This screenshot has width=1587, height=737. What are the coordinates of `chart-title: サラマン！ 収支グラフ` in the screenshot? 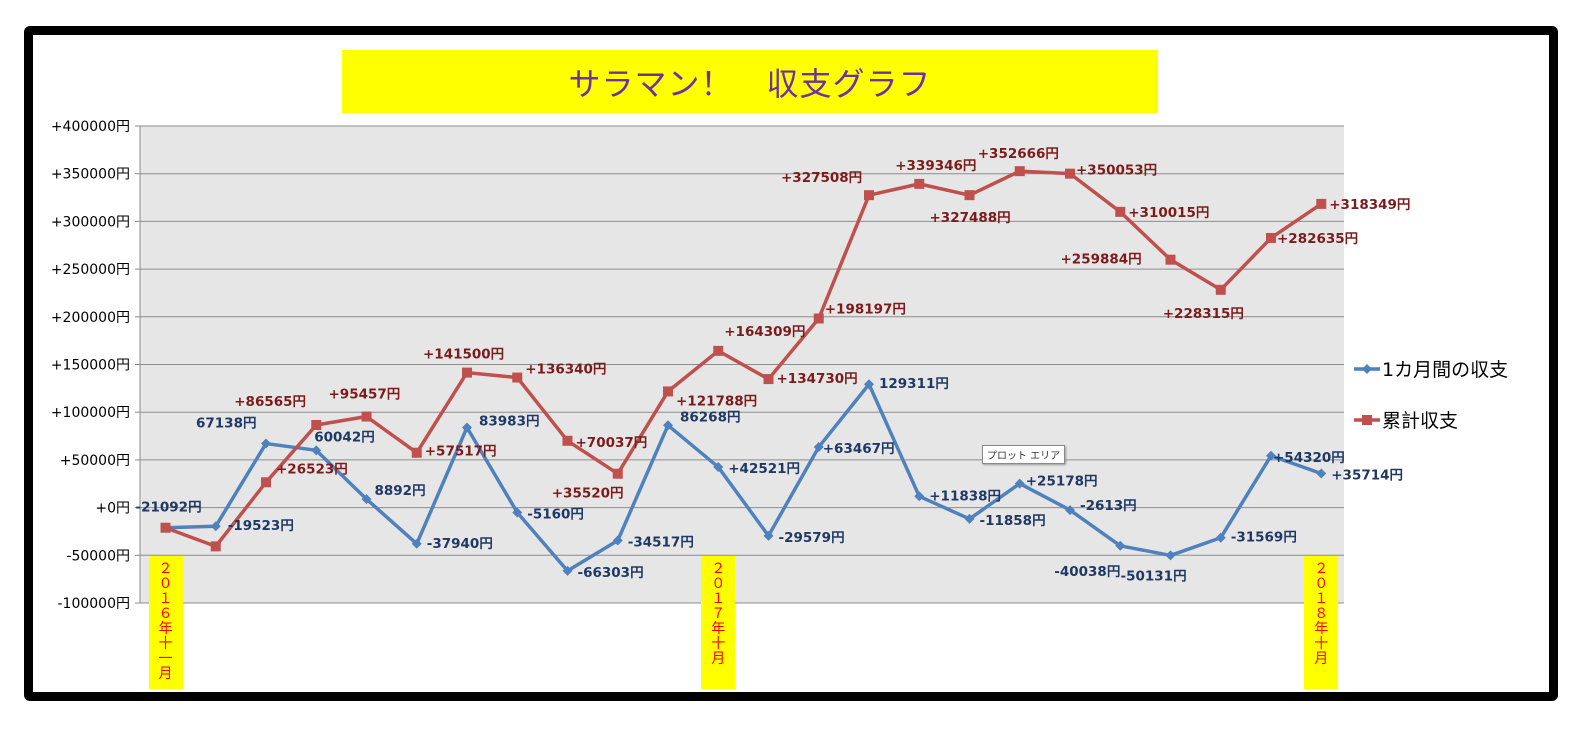 It's located at (750, 81).